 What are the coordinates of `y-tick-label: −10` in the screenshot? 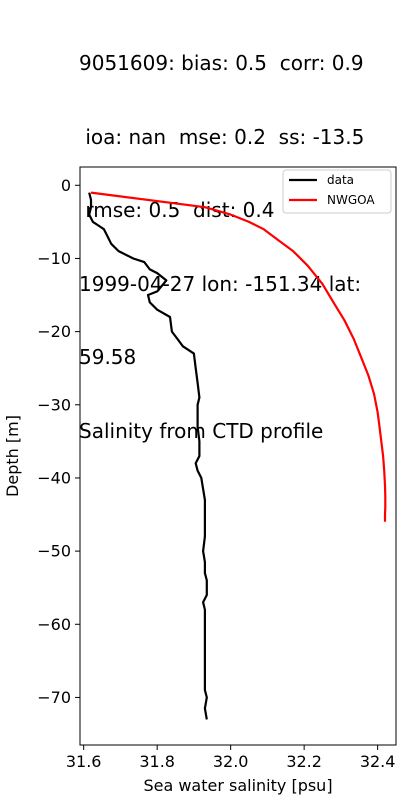 It's located at (54, 258).